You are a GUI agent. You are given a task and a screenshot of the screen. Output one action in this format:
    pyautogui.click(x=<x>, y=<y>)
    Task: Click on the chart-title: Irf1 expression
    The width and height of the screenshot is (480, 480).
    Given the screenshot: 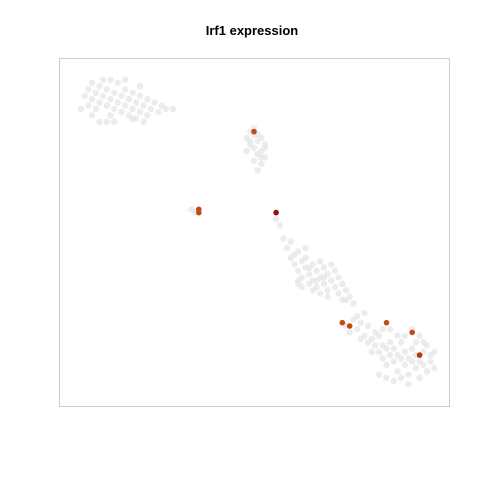 What is the action you would take?
    pyautogui.click(x=252, y=30)
    